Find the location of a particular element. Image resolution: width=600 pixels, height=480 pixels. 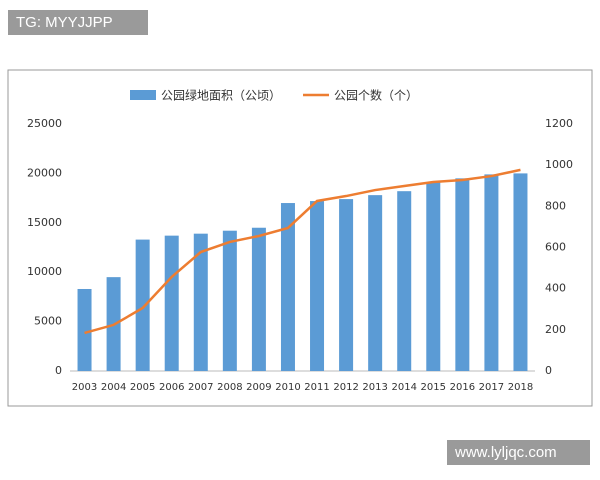

legend-swatch is located at coordinates (143, 95).